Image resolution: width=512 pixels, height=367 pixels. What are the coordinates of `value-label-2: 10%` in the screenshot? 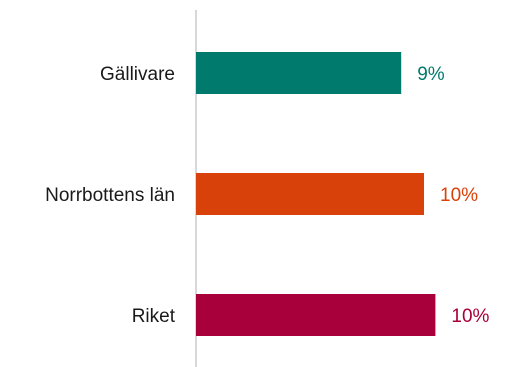 It's located at (470, 316).